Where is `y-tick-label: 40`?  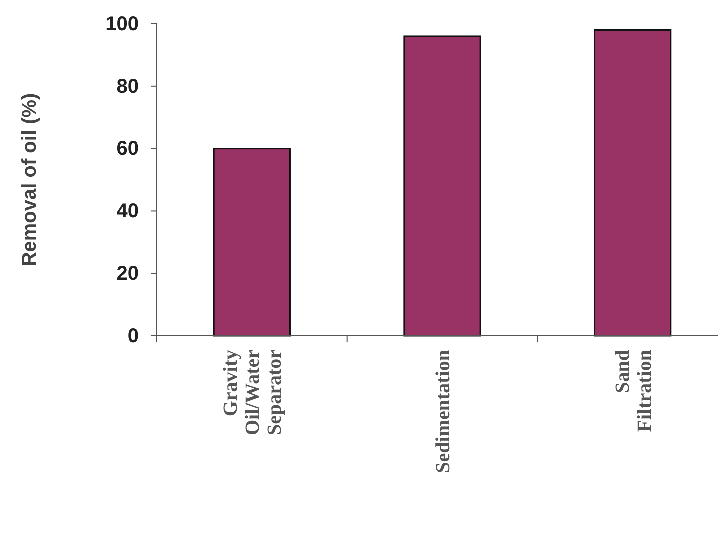
y-tick-label: 40 is located at coordinates (127, 211).